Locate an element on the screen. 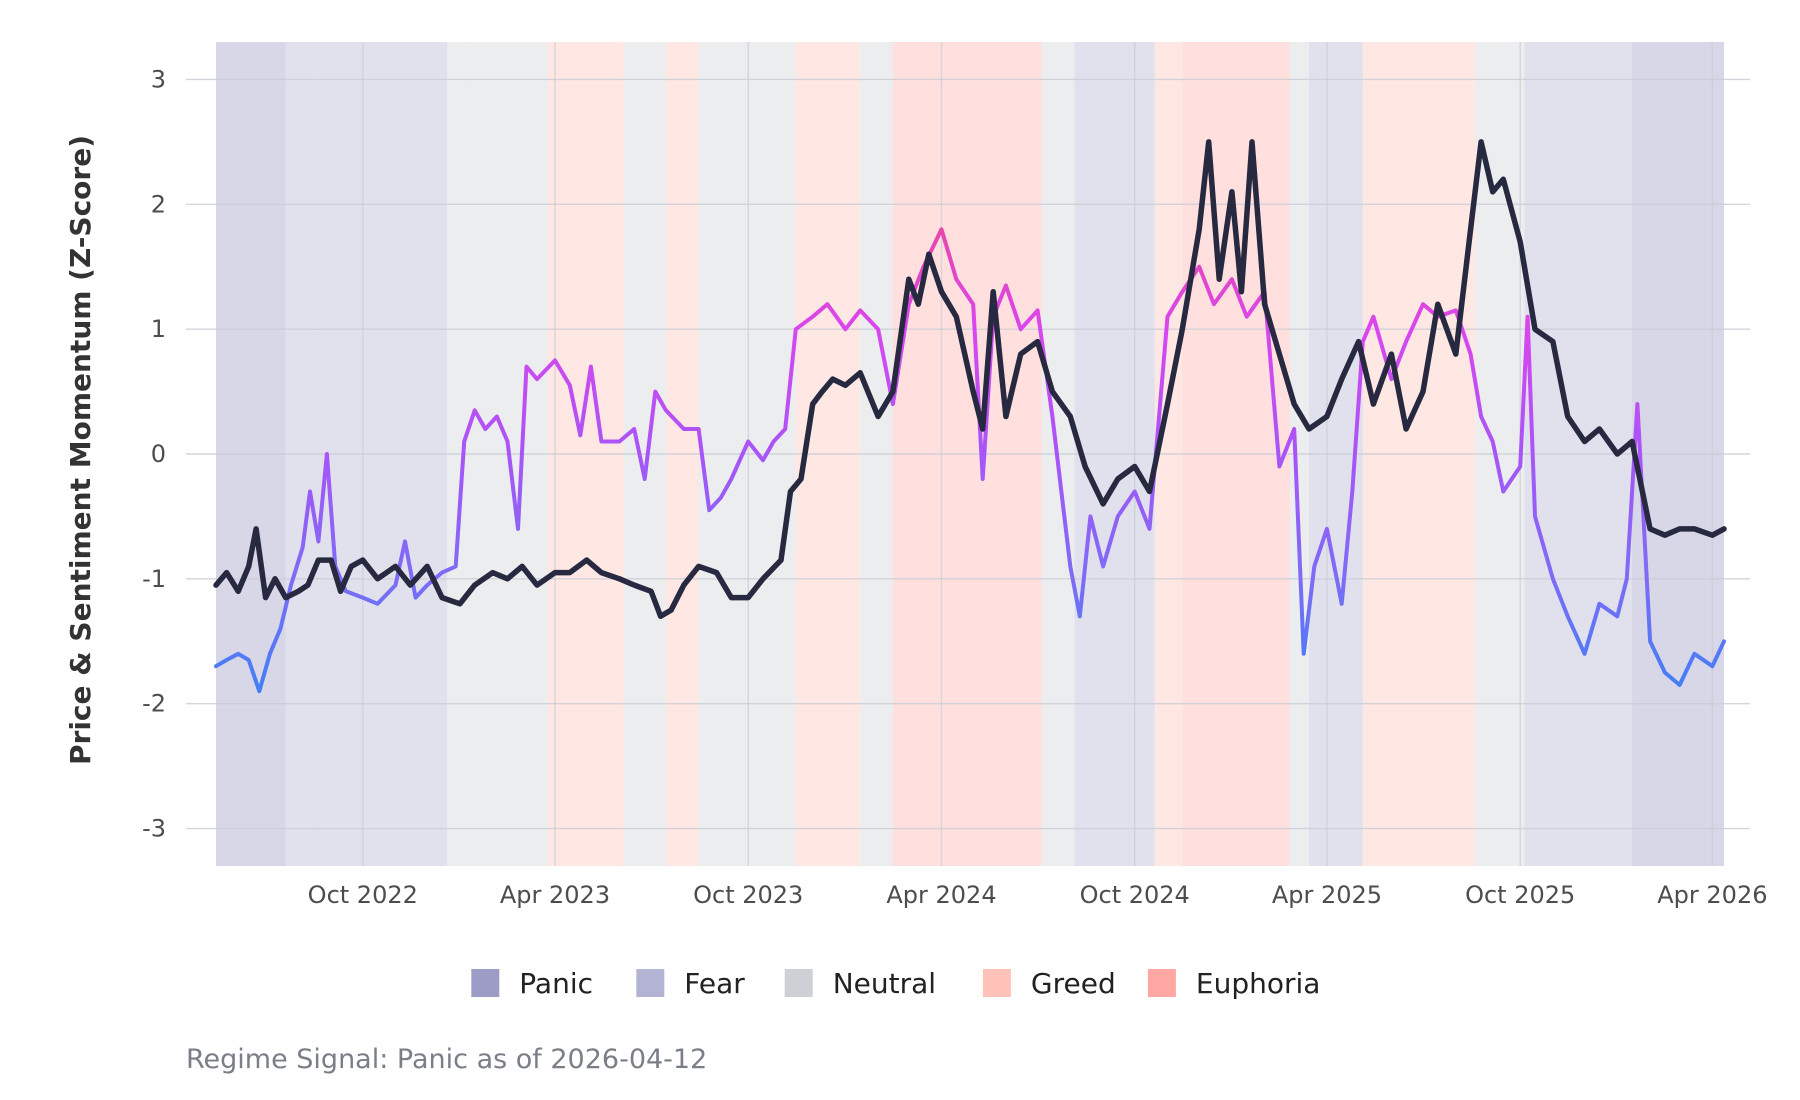 This screenshot has width=1800, height=1100. legend-label: Neutral is located at coordinates (884, 983).